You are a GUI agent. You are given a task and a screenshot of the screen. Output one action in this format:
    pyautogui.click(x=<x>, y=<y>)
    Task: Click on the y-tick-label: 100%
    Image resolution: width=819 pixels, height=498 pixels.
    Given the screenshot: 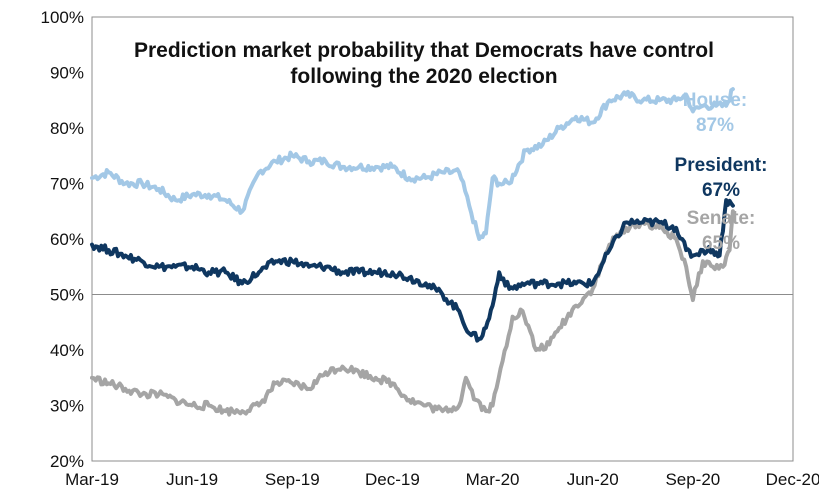 What is the action you would take?
    pyautogui.click(x=62, y=17)
    